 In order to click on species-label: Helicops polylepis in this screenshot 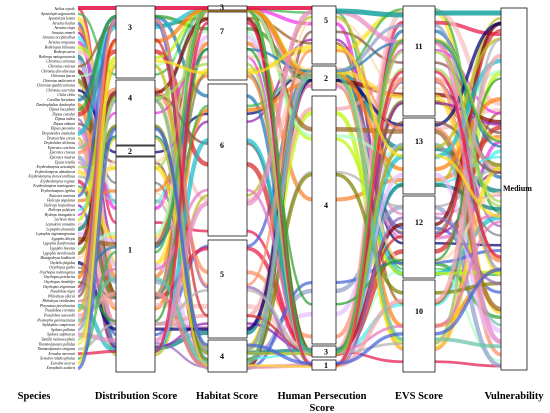, I will do `click(61, 210)`.